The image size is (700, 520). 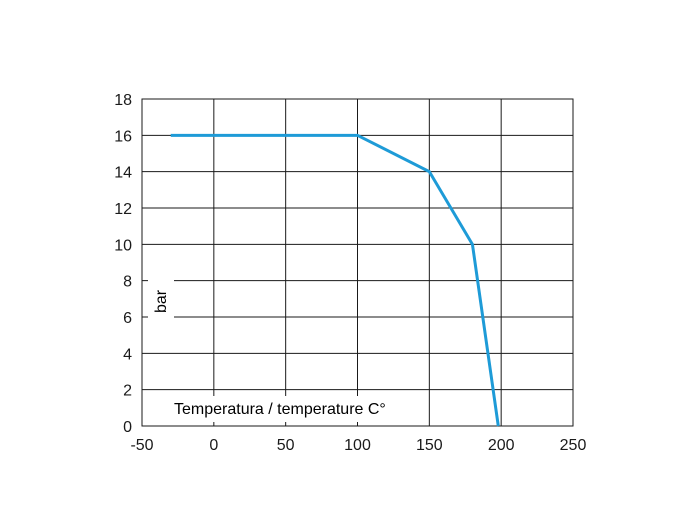 I want to click on y-tick-label: 18, so click(x=123, y=100).